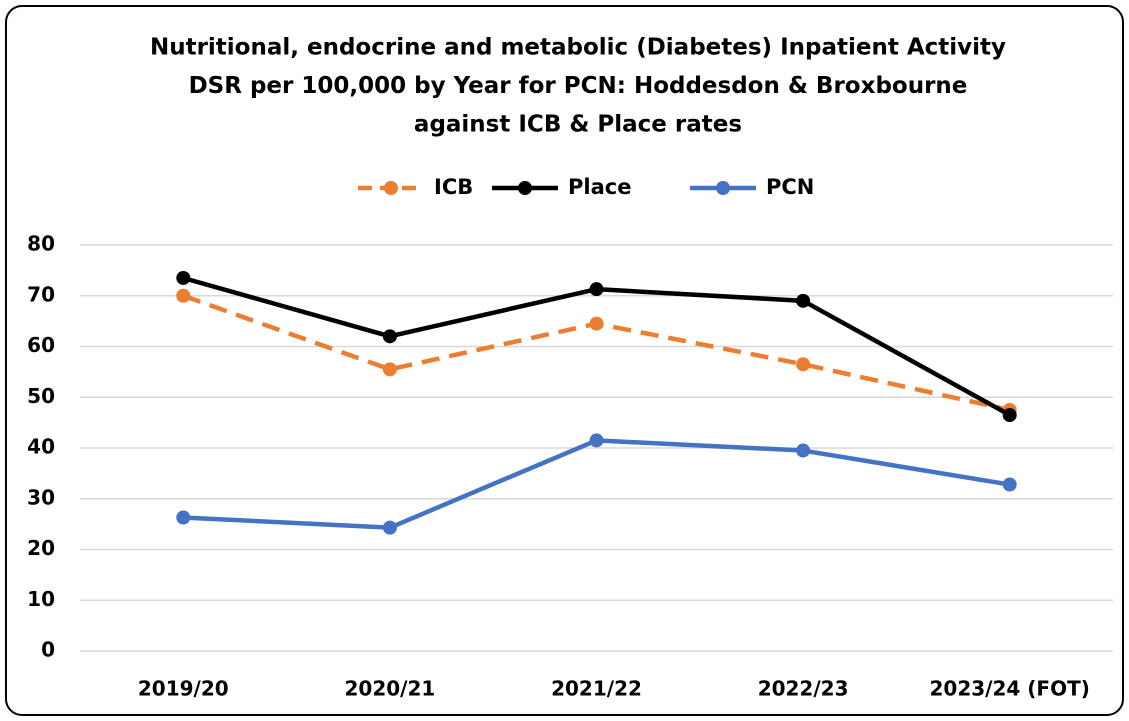  I want to click on legend-label: PCN, so click(790, 187).